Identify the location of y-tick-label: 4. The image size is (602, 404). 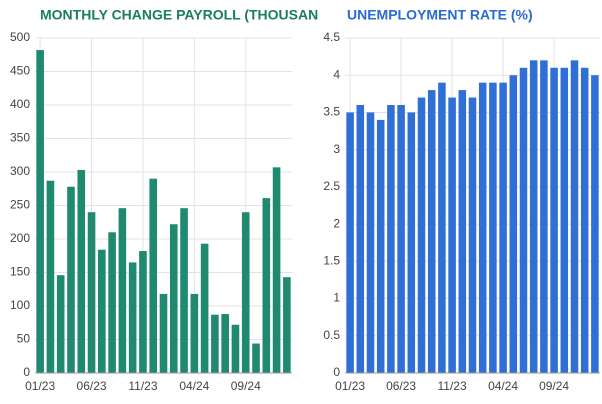
(336, 74).